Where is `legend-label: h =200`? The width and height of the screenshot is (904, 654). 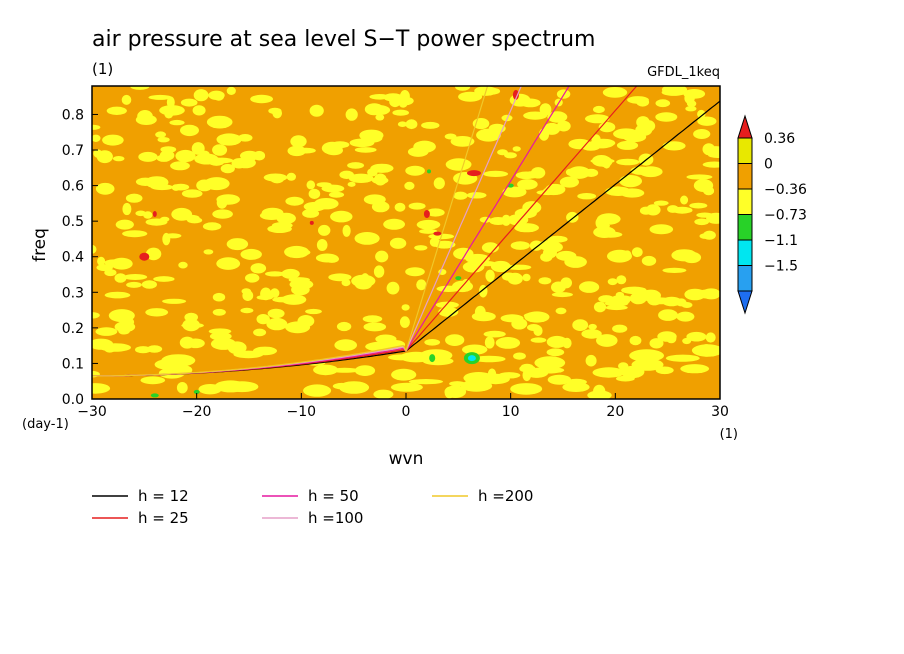
legend-label: h =200 is located at coordinates (505, 496).